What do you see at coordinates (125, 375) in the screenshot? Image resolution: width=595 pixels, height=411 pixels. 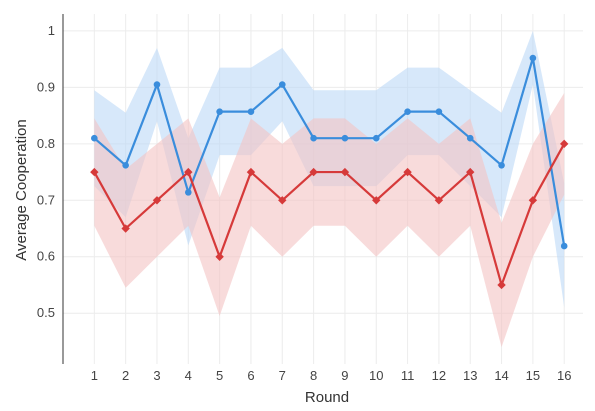 I see `x-tick-label: 2` at bounding box center [125, 375].